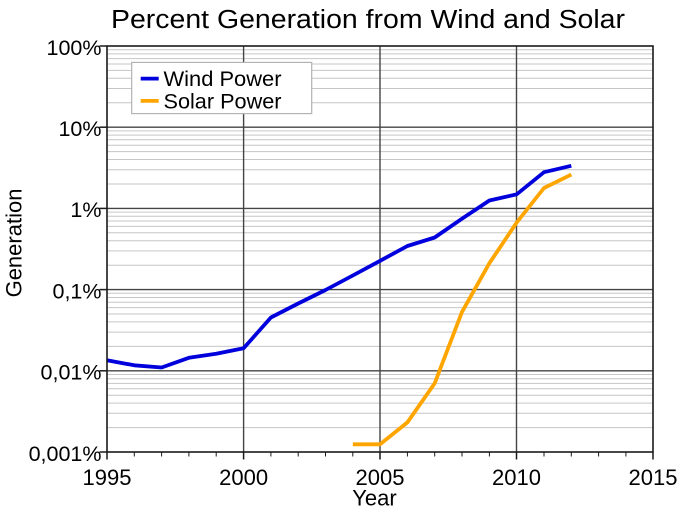 Image resolution: width=683 pixels, height=512 pixels. What do you see at coordinates (243, 477) in the screenshot?
I see `svg-text: 2000` at bounding box center [243, 477].